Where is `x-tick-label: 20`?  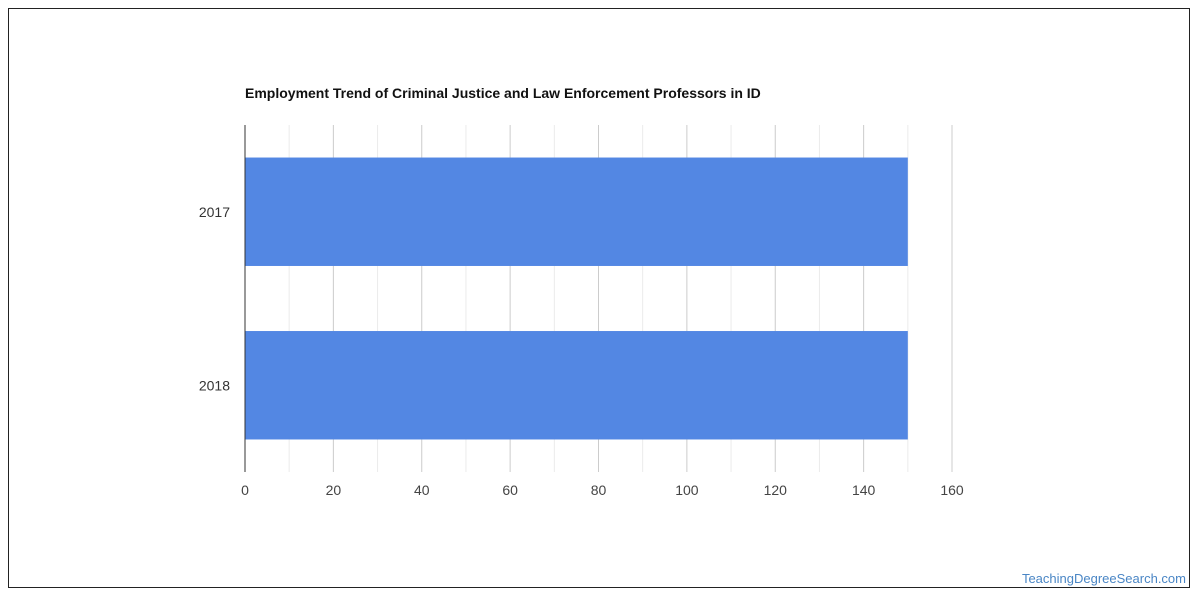 x-tick-label: 20 is located at coordinates (334, 490).